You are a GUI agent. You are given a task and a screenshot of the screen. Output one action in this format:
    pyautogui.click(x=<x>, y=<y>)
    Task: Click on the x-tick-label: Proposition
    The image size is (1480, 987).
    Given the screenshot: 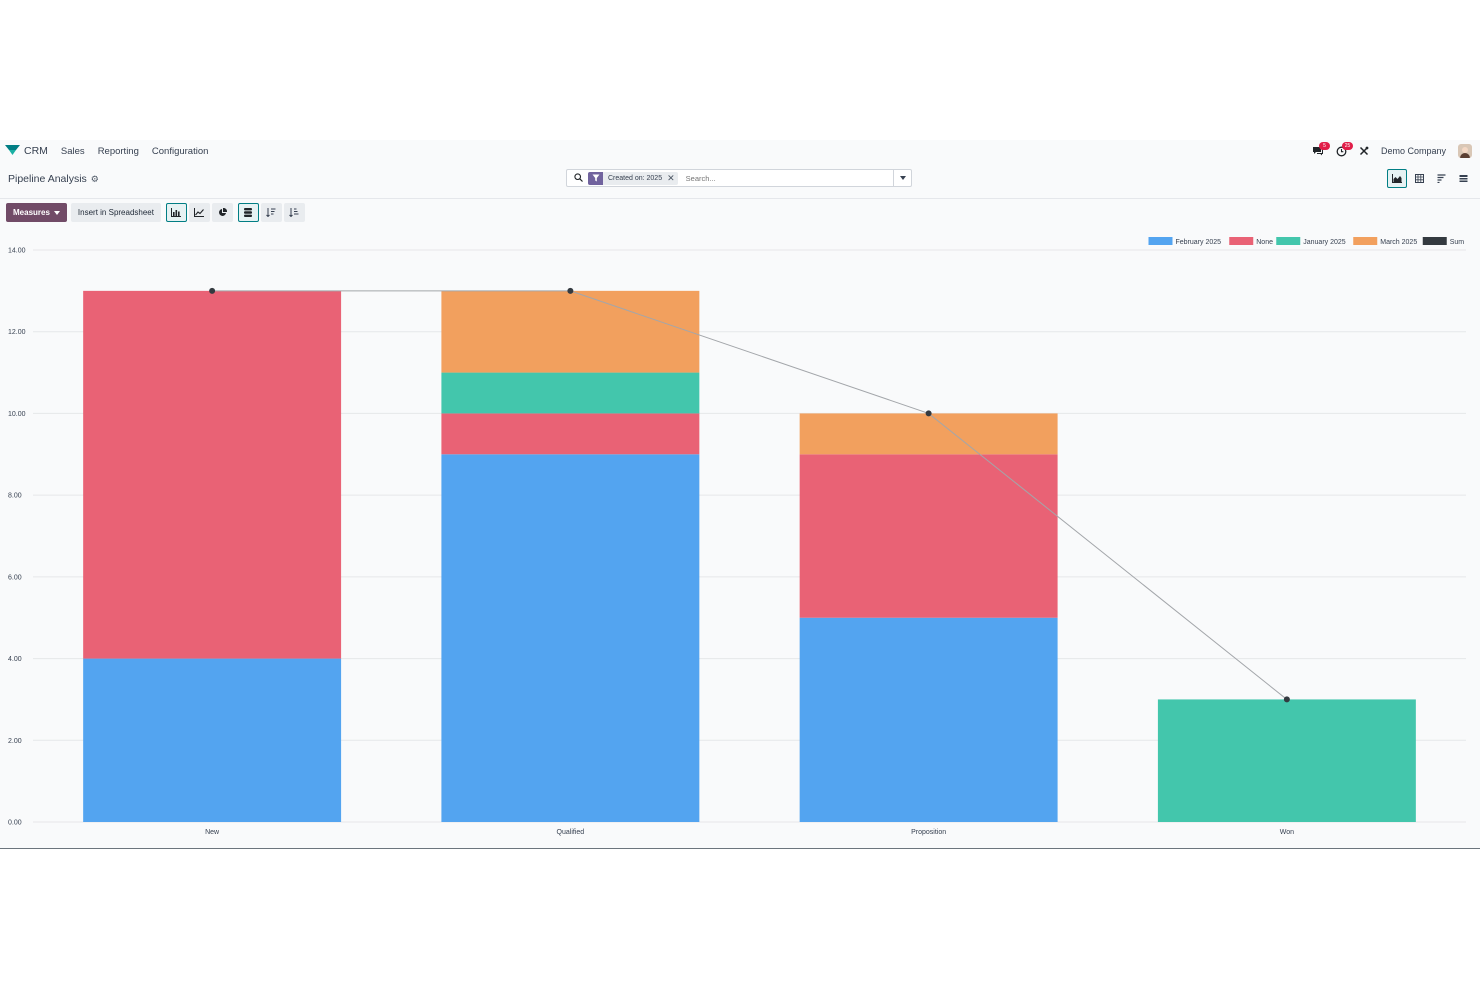 What is the action you would take?
    pyautogui.click(x=928, y=832)
    